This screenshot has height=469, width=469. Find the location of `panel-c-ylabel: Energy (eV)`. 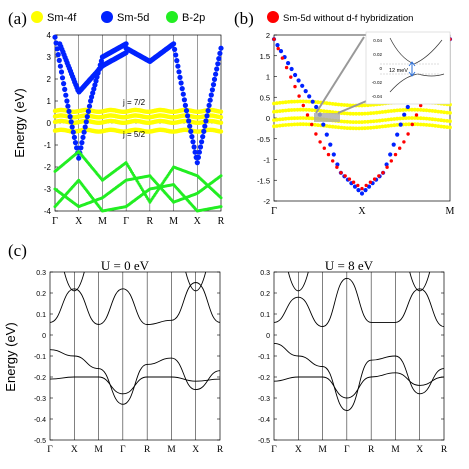

panel-c-ylabel: Energy (eV) is located at coordinates (10, 356).